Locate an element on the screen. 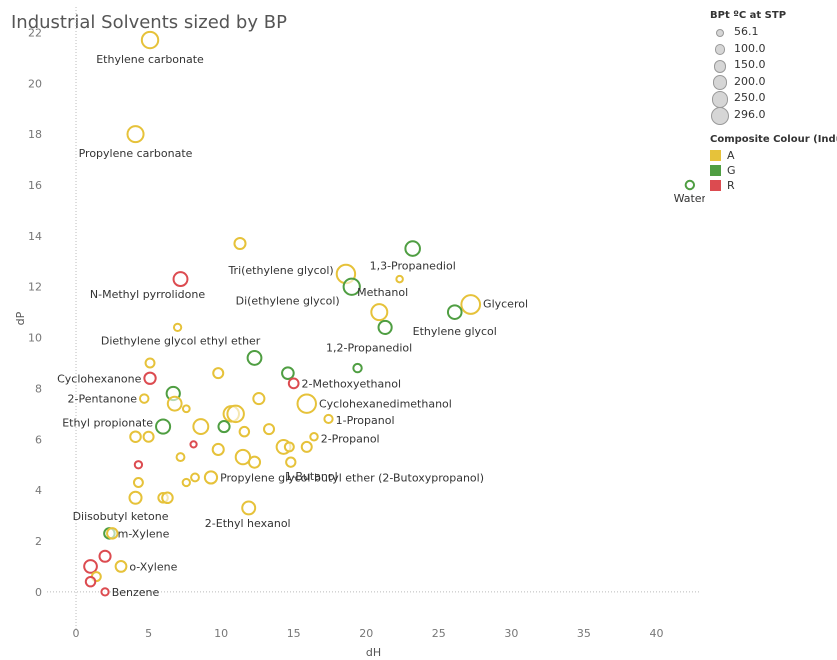 The image size is (837, 660). x-tick-label: 35 is located at coordinates (584, 633).